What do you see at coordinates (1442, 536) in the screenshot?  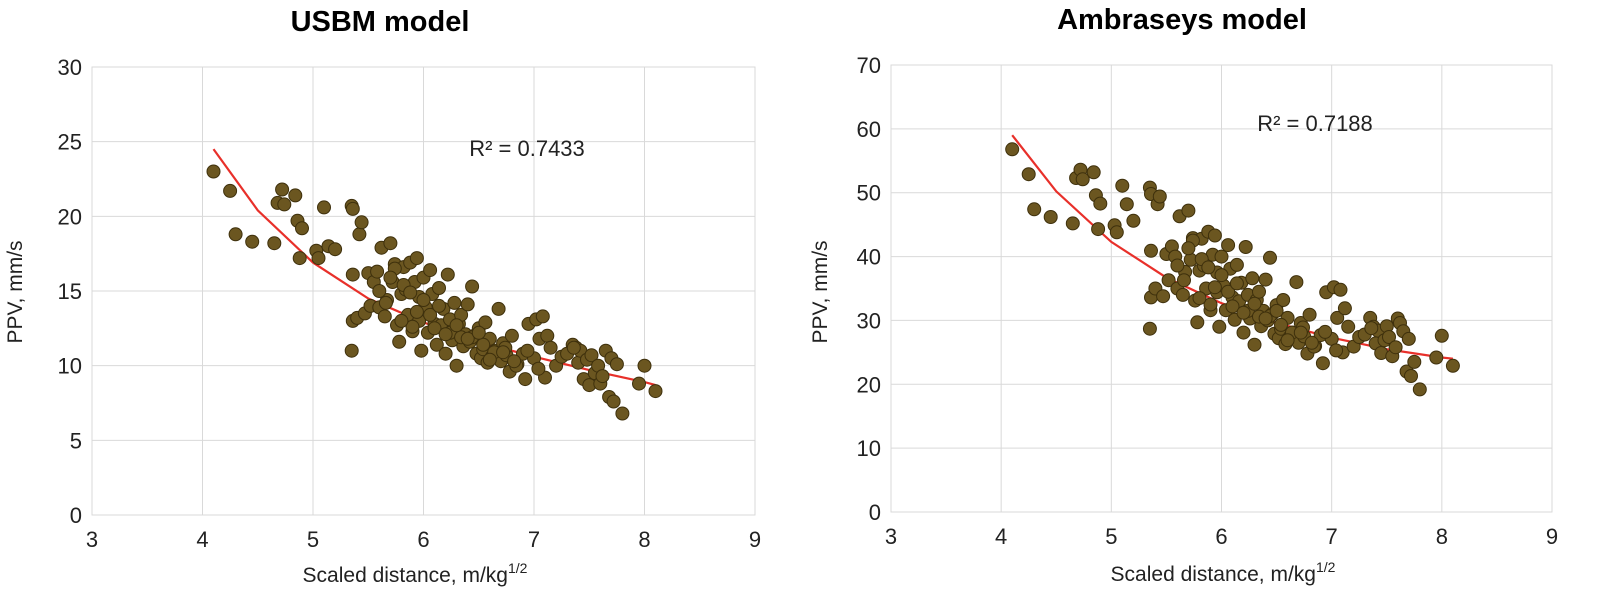 I see `x-tick-label: 8` at bounding box center [1442, 536].